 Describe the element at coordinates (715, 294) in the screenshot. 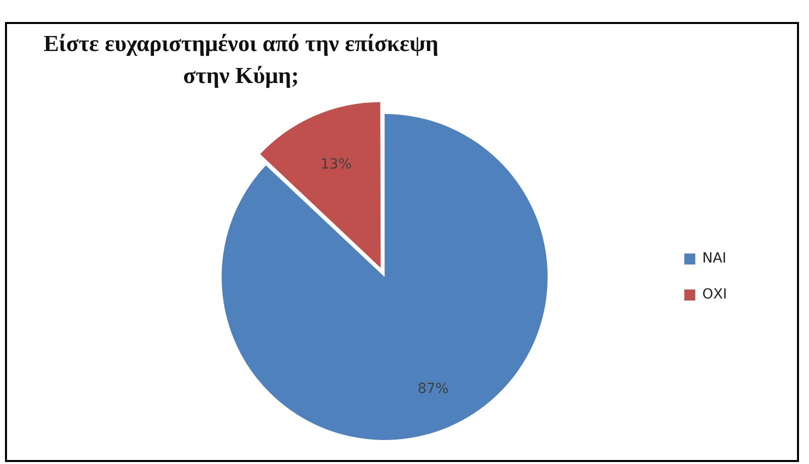

I see `legend-label: ΟΧΙ` at that location.